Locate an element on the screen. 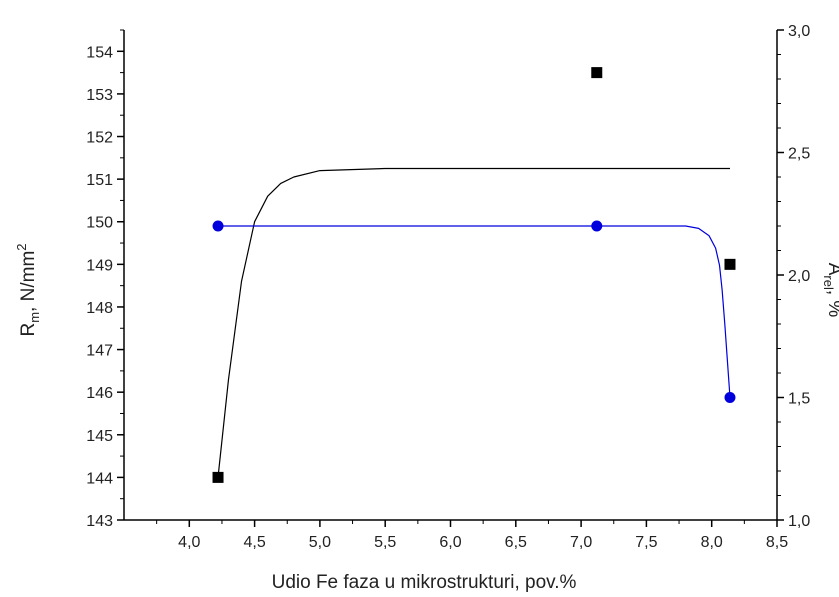  y-left-tick-label: 154 is located at coordinates (99, 52).